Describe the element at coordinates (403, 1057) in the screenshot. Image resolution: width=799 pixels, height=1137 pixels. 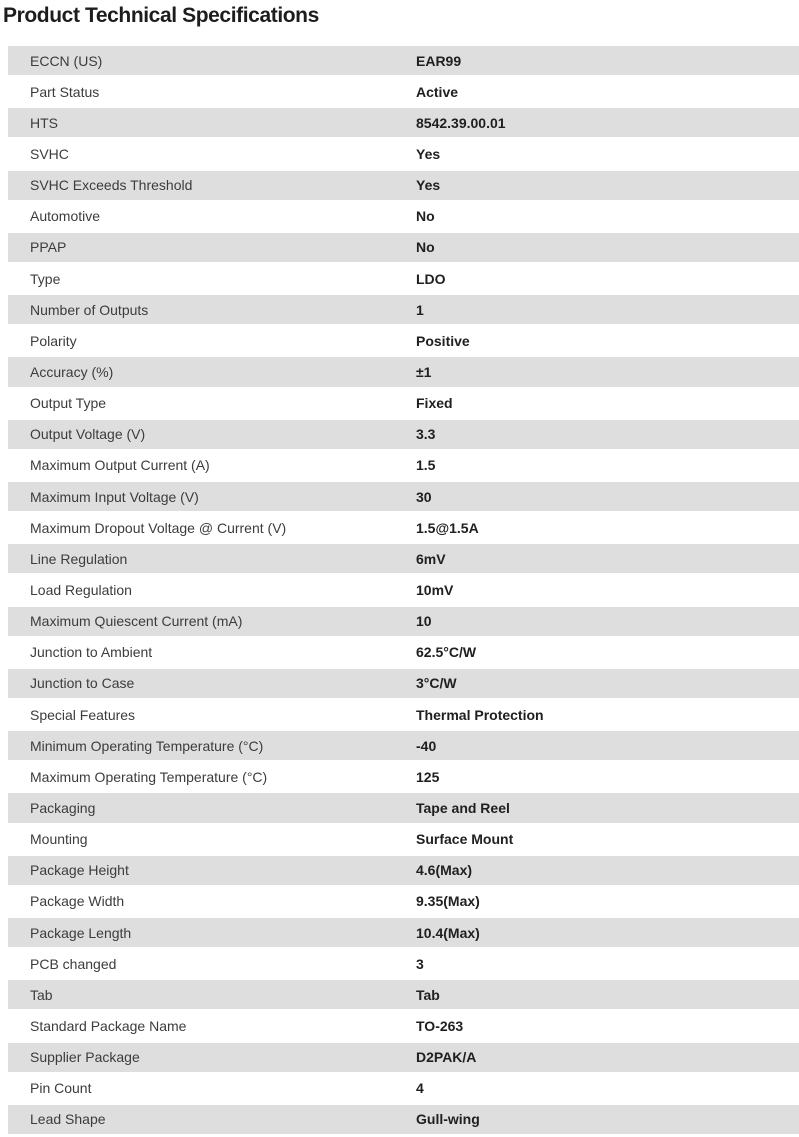
I see `table-row: Supplier Package D2PAK/A` at that location.